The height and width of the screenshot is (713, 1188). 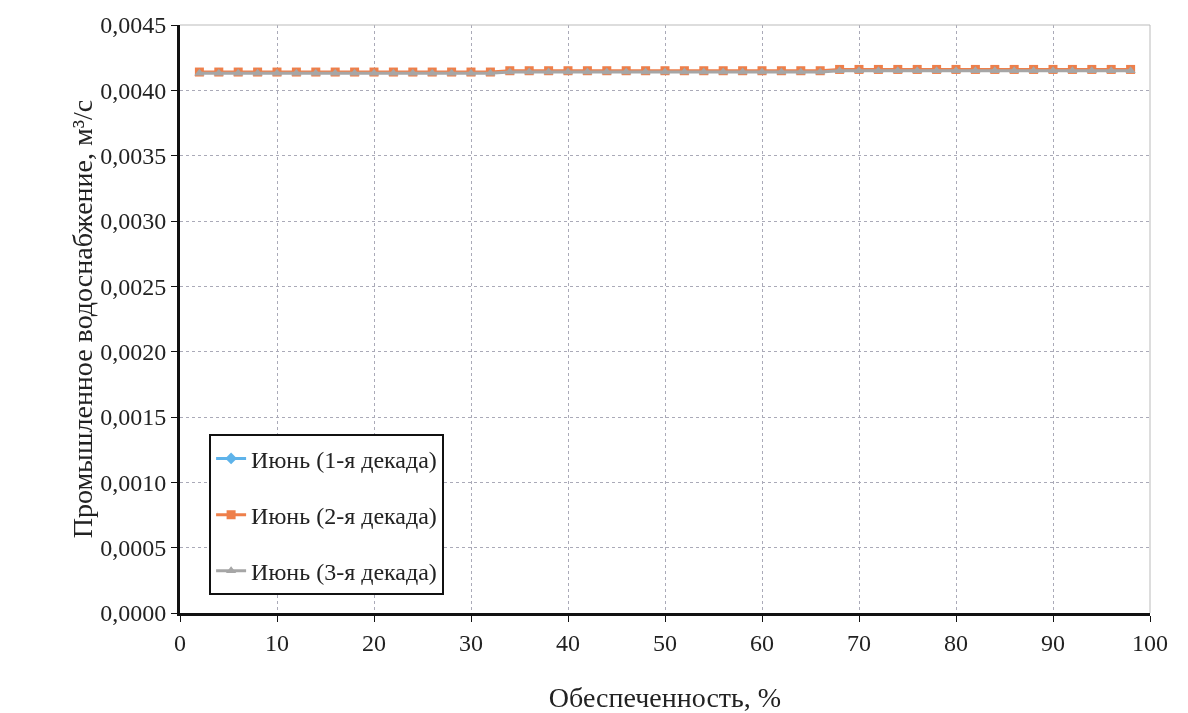 What do you see at coordinates (133, 25) in the screenshot?
I see `y-tick-label: 0,0045` at bounding box center [133, 25].